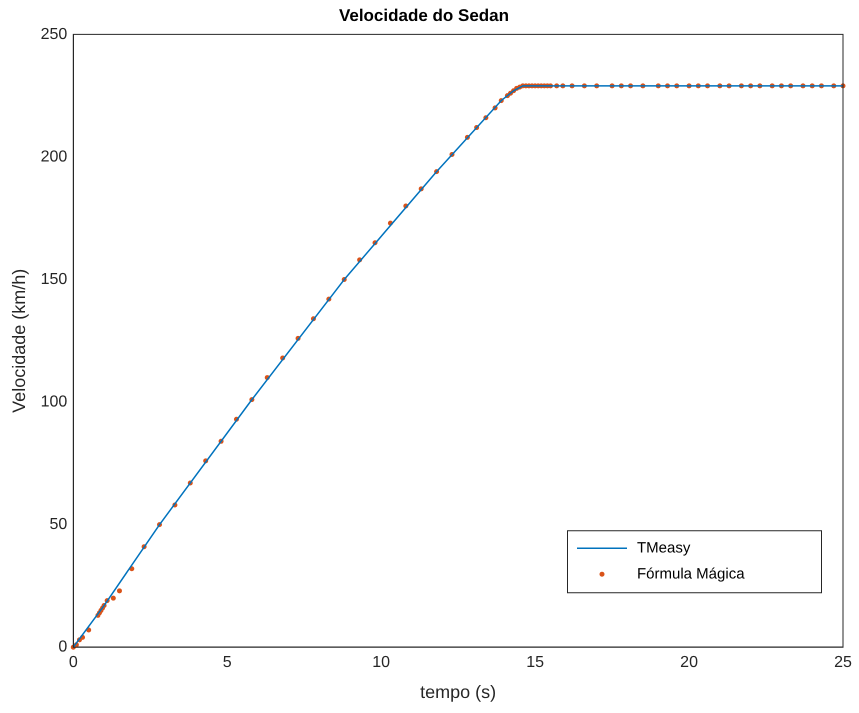  Describe the element at coordinates (458, 692) in the screenshot. I see `x-axis-title: tempo (s)` at that location.